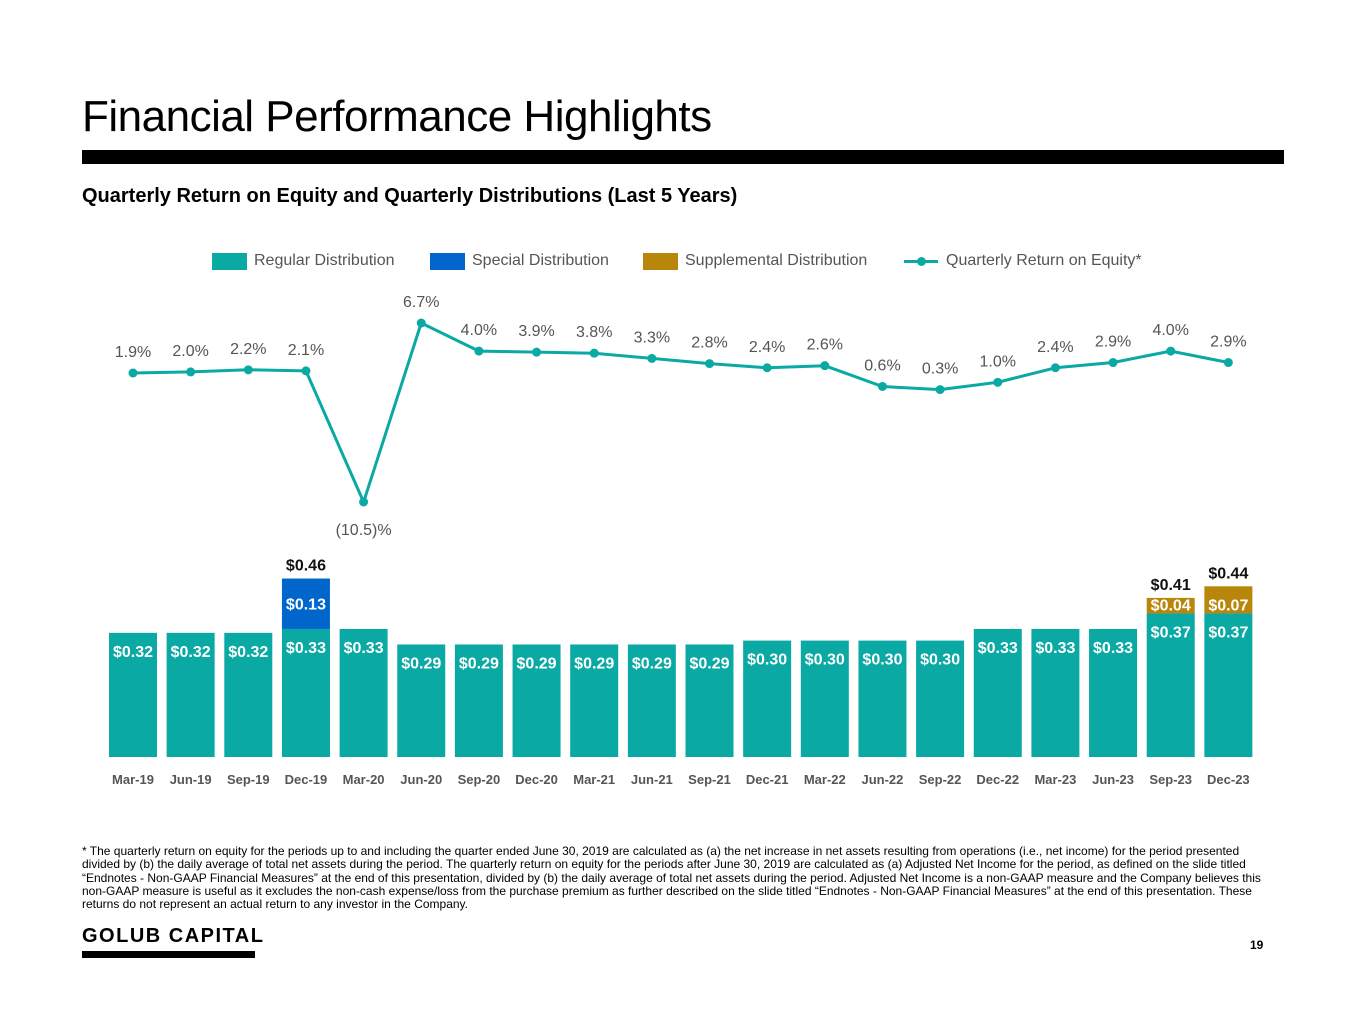 The image size is (1365, 1024). Describe the element at coordinates (537, 663) in the screenshot. I see `bar-label-regular-Dec-20: $0.29` at that location.